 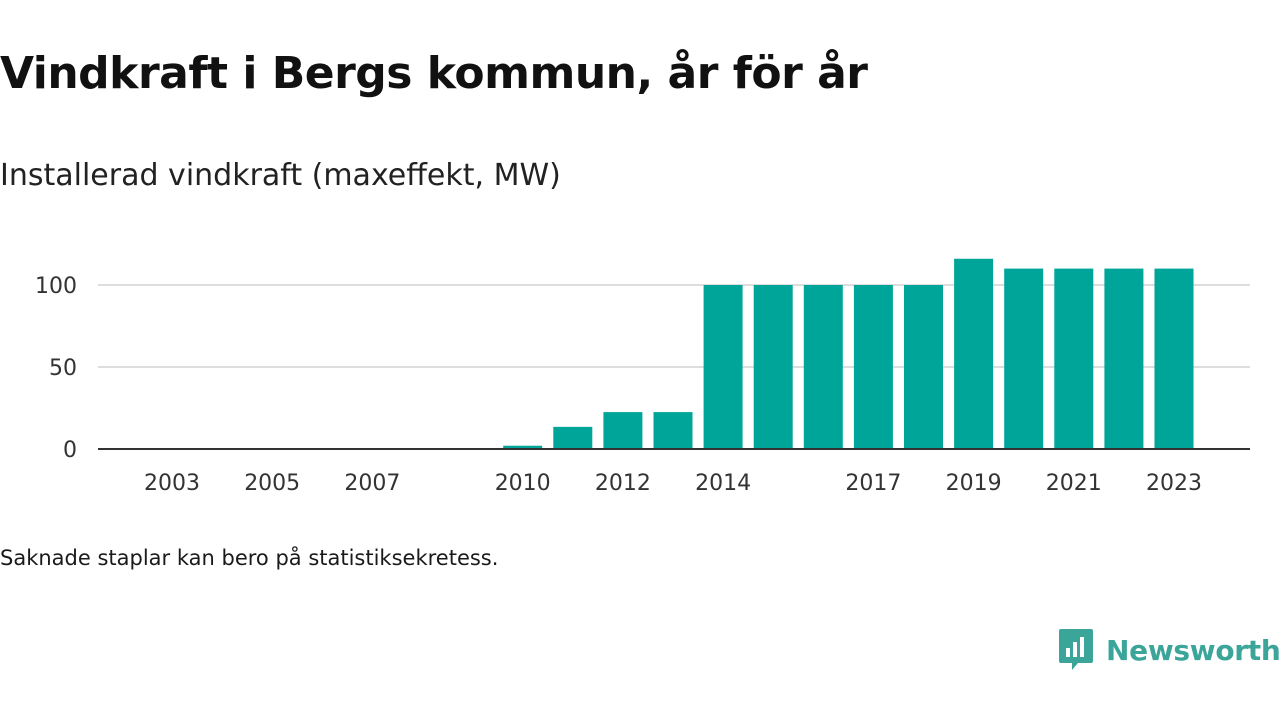 I want to click on newsworthy-logo: Newsworthy, so click(x=1169, y=650).